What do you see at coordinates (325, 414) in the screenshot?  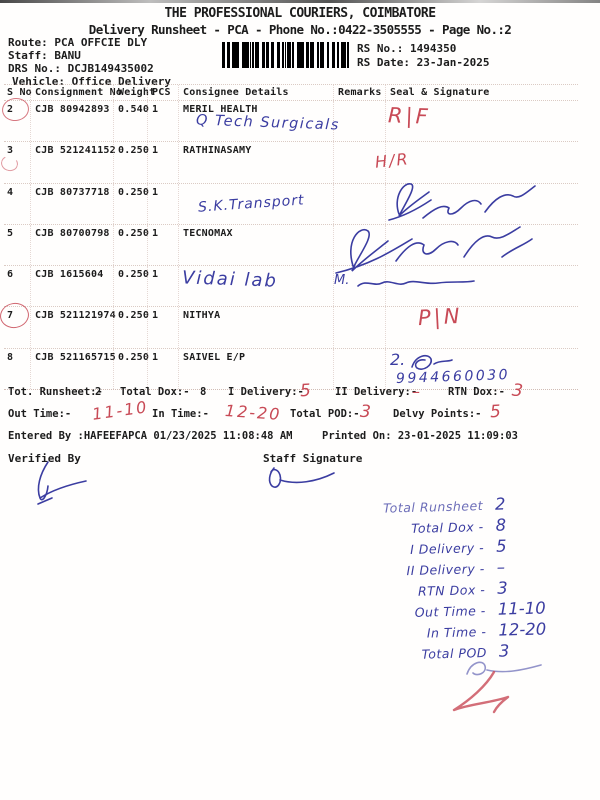 I see `total-pod-label: Total POD:-` at bounding box center [325, 414].